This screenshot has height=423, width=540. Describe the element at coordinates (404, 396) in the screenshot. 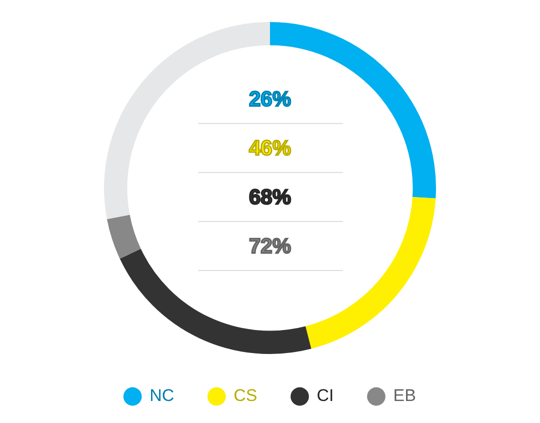

I see `legend-label: EB` at that location.